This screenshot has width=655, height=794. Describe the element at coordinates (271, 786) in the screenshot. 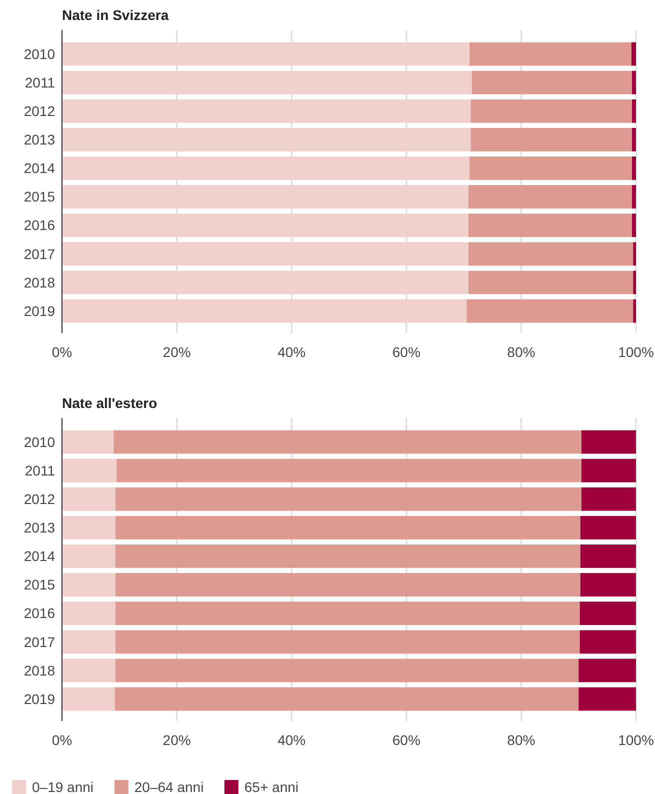

I see `legend-label: 65+ anni` at that location.